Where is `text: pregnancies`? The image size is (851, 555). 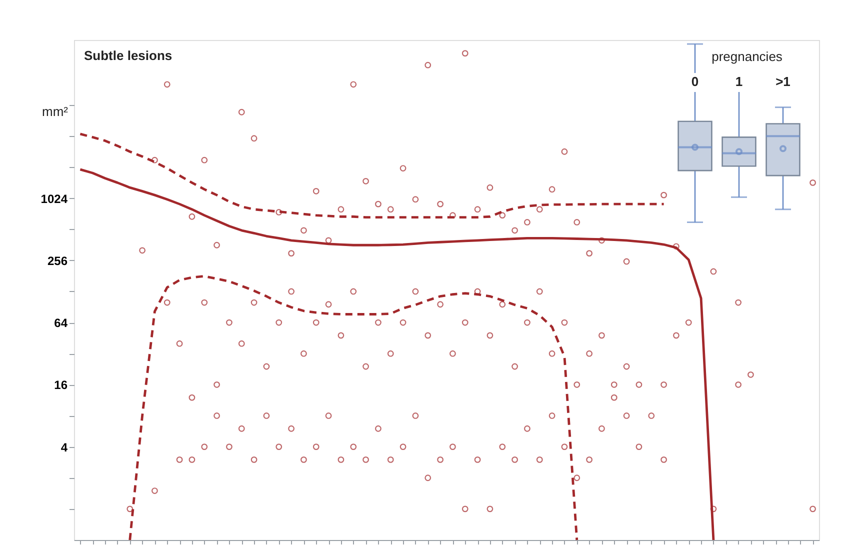
text: pregnancies is located at coordinates (747, 56).